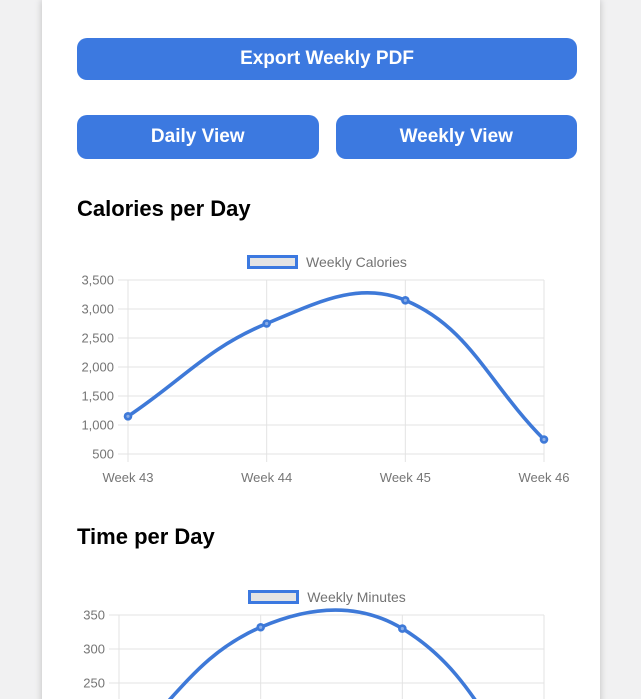 The image size is (641, 699). I want to click on weekly-view-button: Weekly View, so click(456, 137).